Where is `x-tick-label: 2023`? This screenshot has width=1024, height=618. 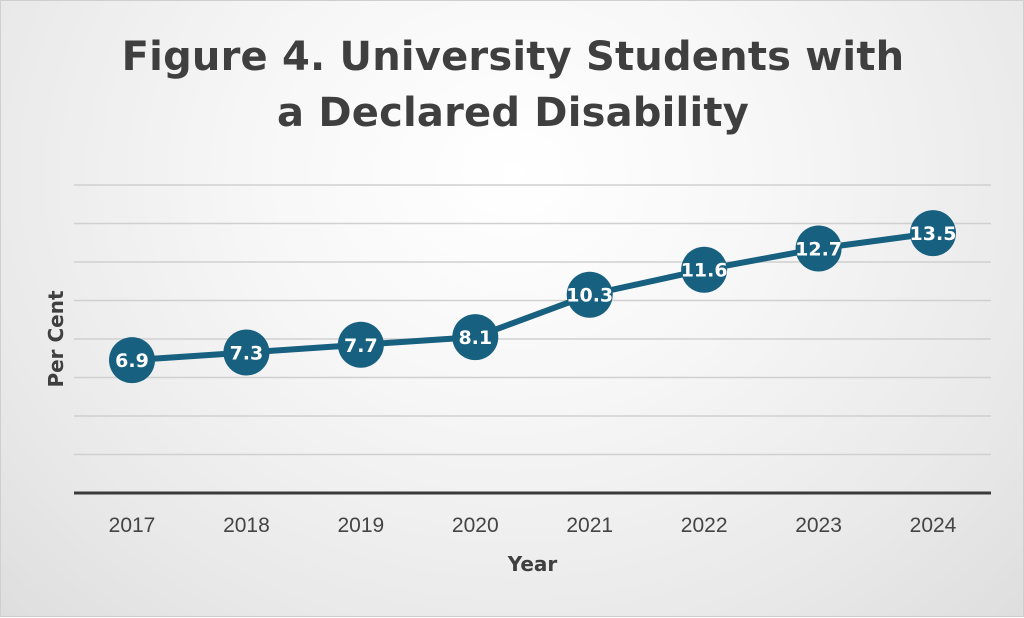
x-tick-label: 2023 is located at coordinates (818, 525).